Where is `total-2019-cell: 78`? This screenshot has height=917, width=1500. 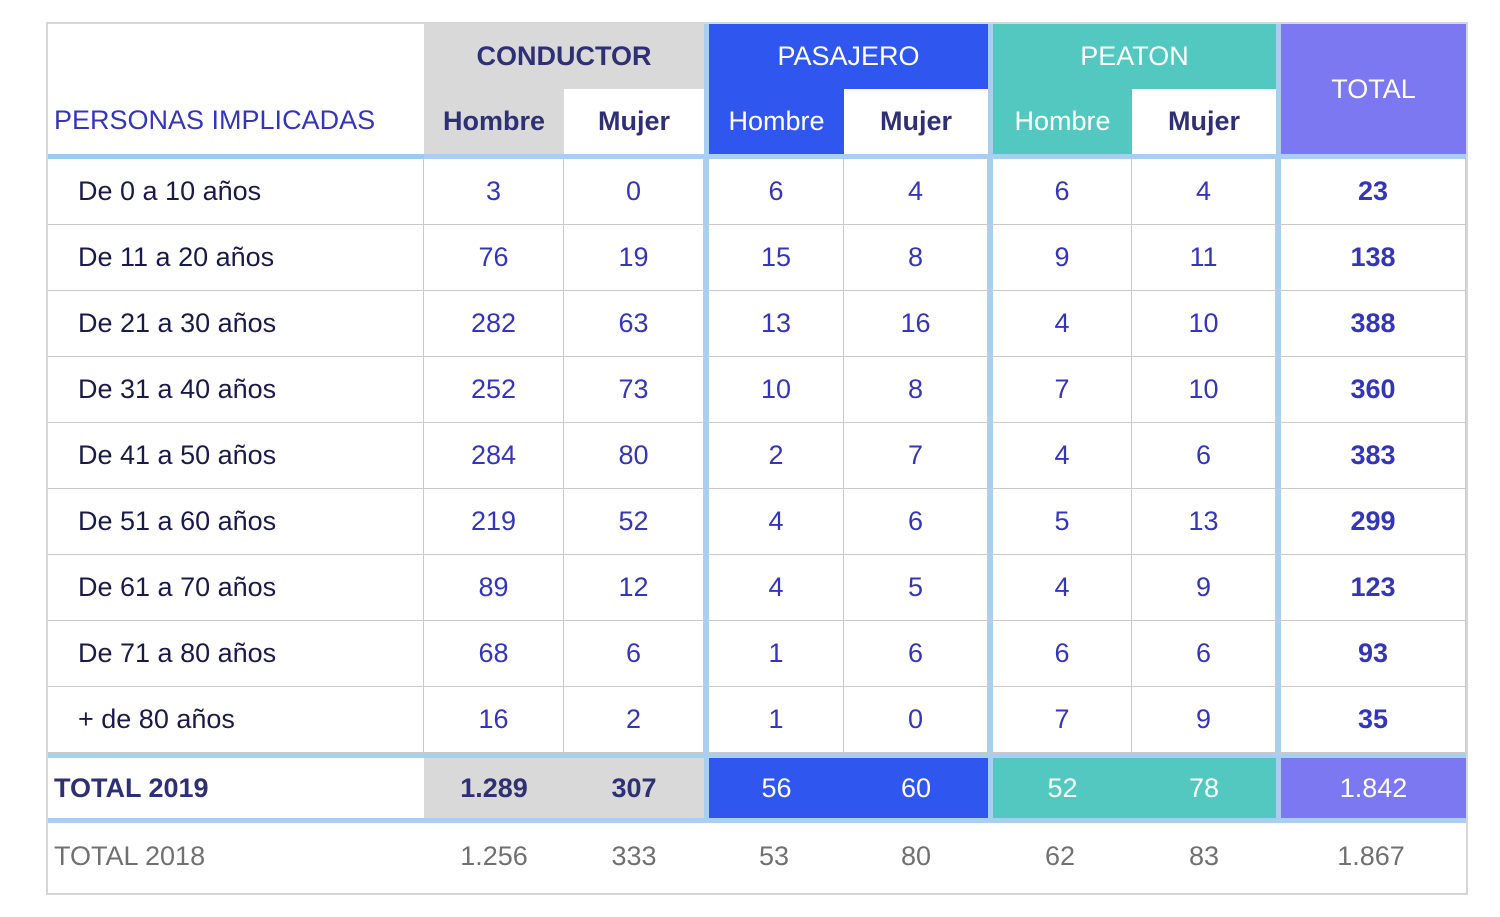
total-2019-cell: 78 is located at coordinates (1204, 788).